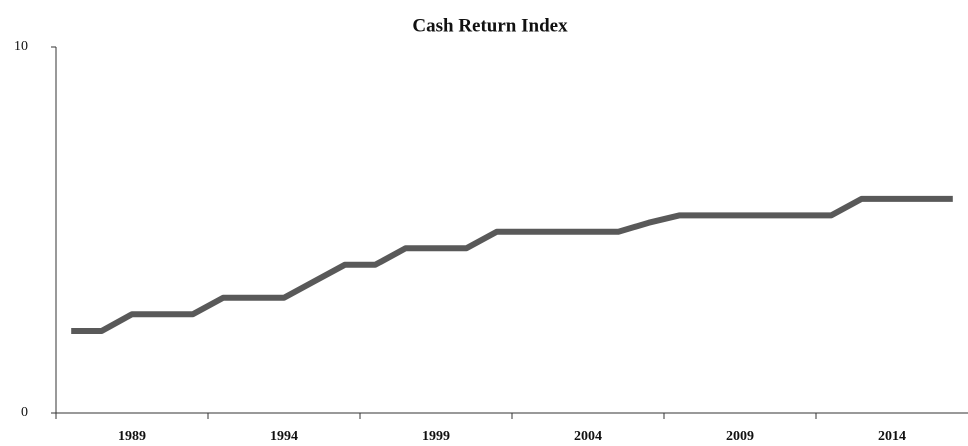 Image resolution: width=968 pixels, height=446 pixels. What do you see at coordinates (892, 436) in the screenshot?
I see `x-tick-label: 2014` at bounding box center [892, 436].